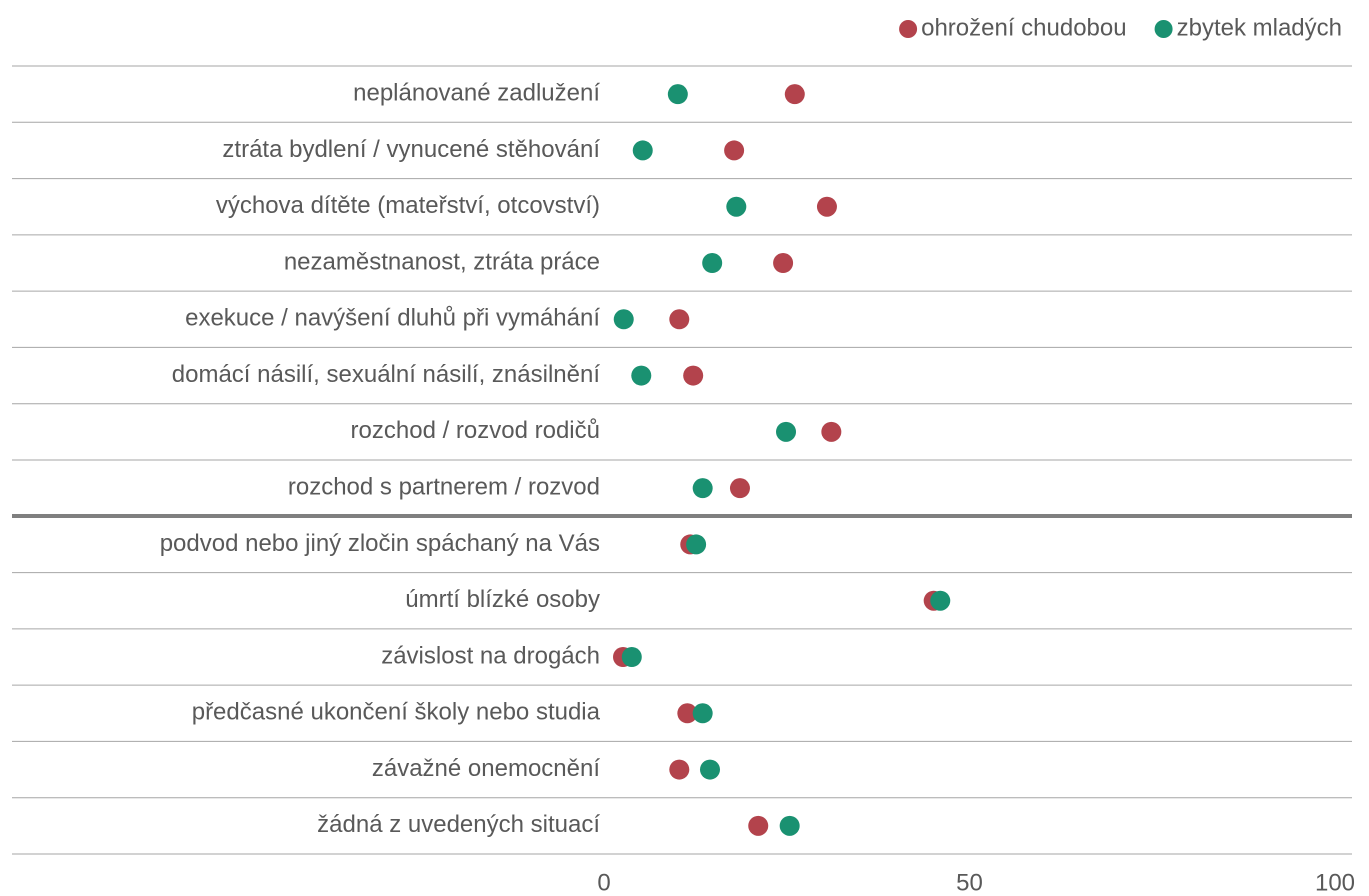 The image size is (1369, 896). What do you see at coordinates (969, 882) in the screenshot?
I see `x-tick-label: 50` at bounding box center [969, 882].